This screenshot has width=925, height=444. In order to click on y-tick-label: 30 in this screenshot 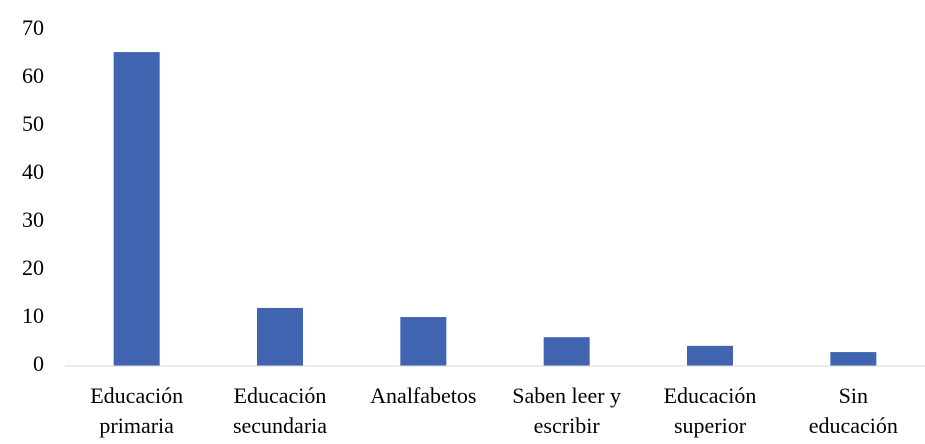, I will do `click(33, 219)`.